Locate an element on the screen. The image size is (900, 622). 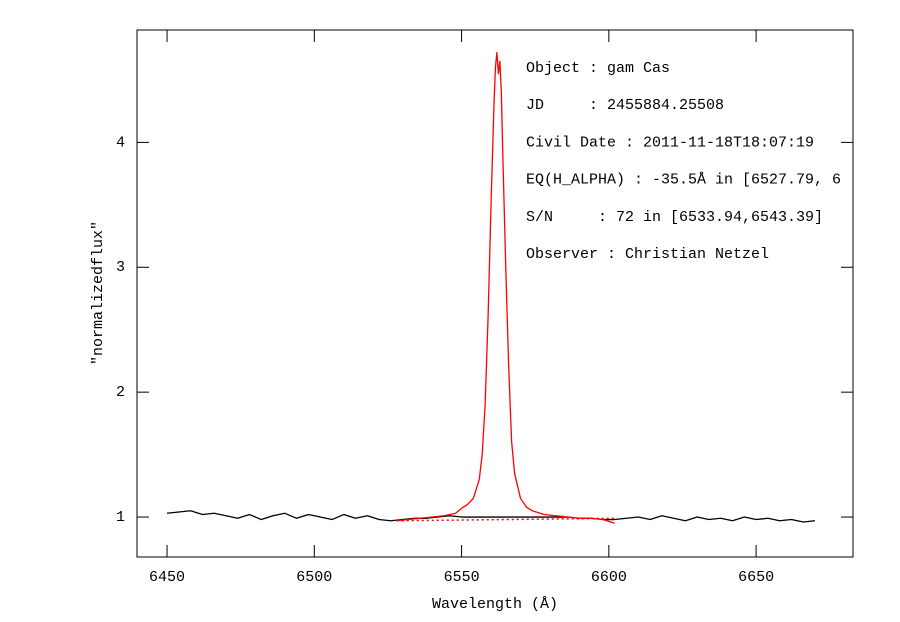
annotation: S/N : 72 in [6533.94,6543.39] is located at coordinates (674, 217).